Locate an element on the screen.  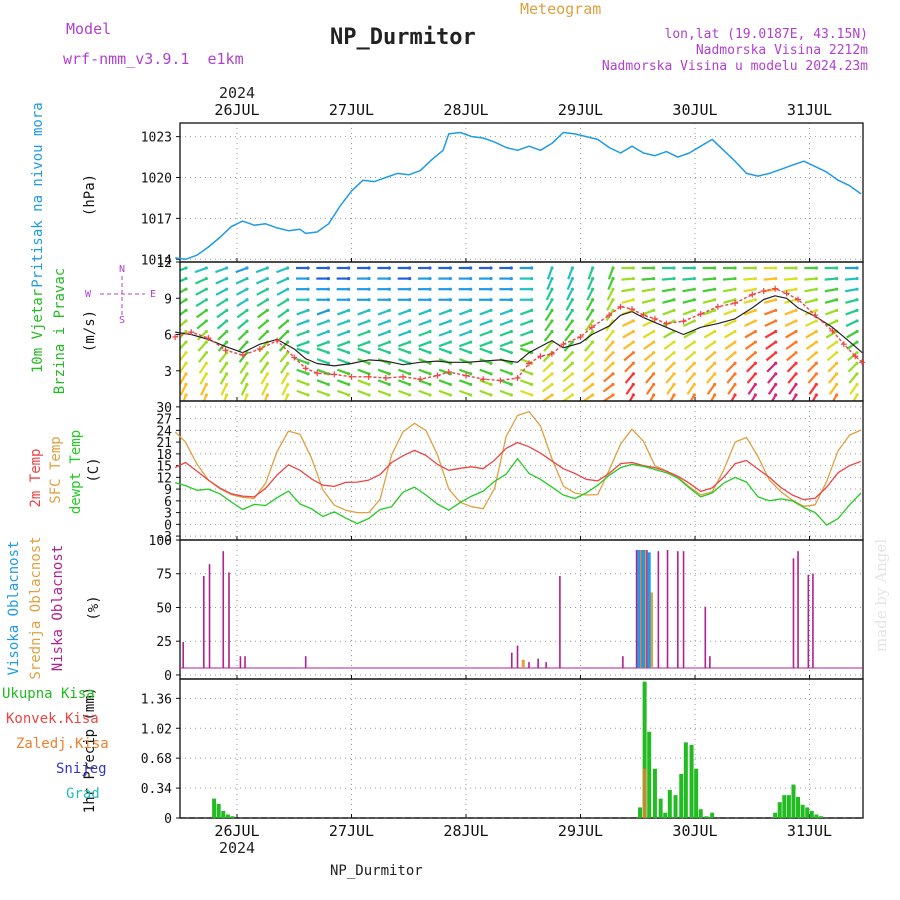
model-altitude-label: Nadmorska Visina u modelu 2024.23m is located at coordinates (735, 66).